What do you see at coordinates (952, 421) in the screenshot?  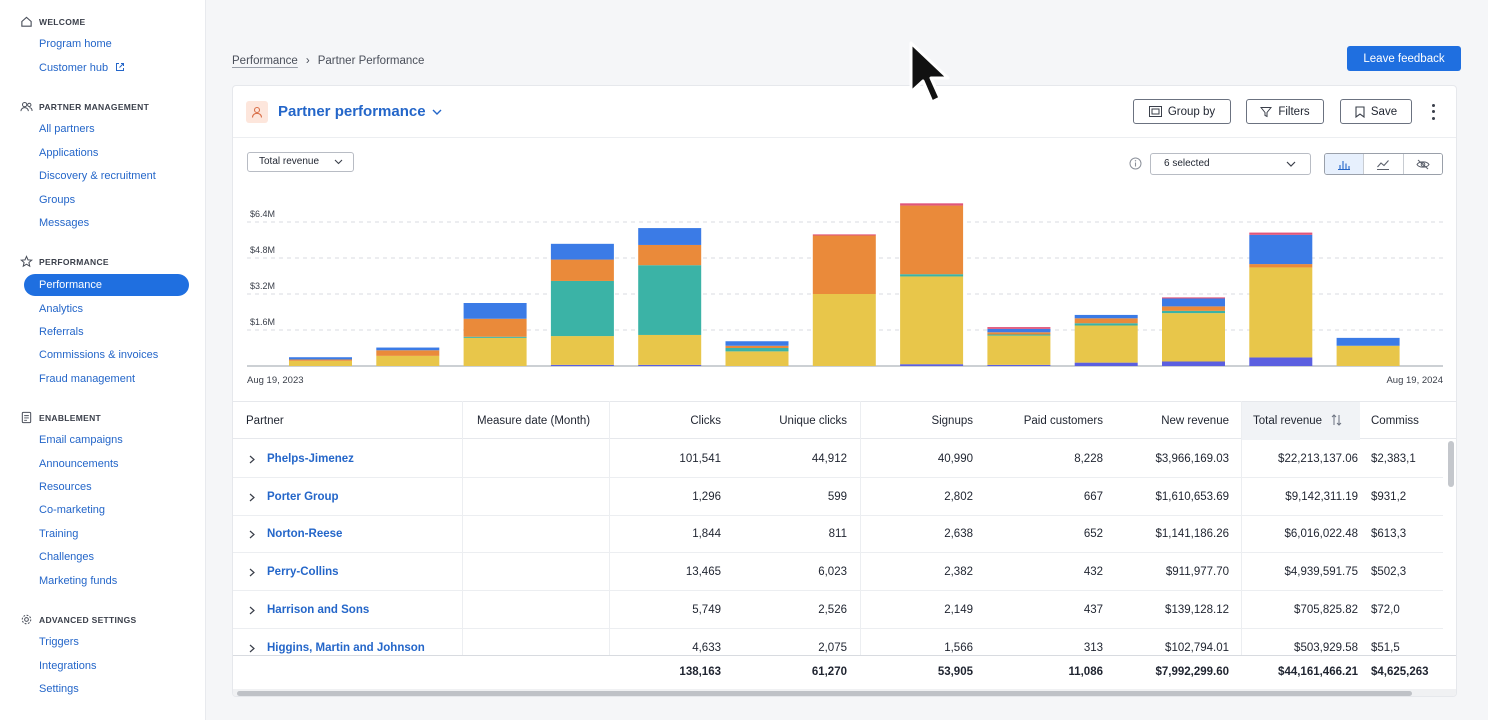 I see `column-header-signups: Signups` at bounding box center [952, 421].